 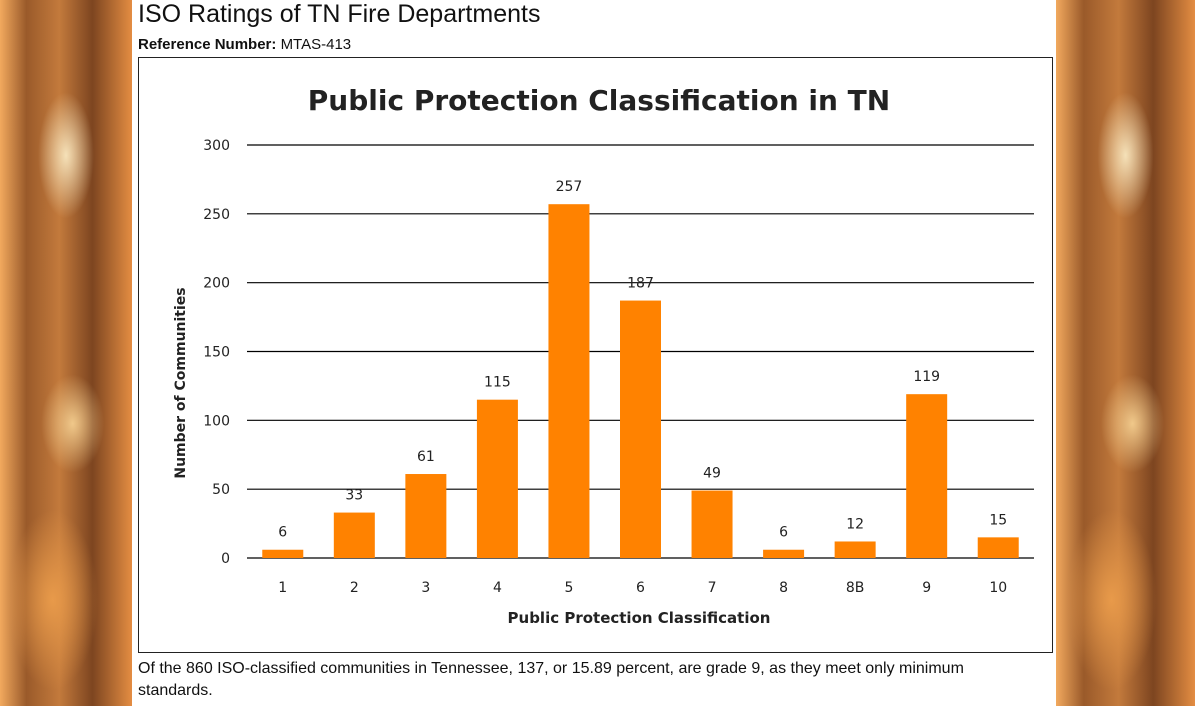 I want to click on page-title: ISO Ratings of TN Fire Departments, so click(x=339, y=14).